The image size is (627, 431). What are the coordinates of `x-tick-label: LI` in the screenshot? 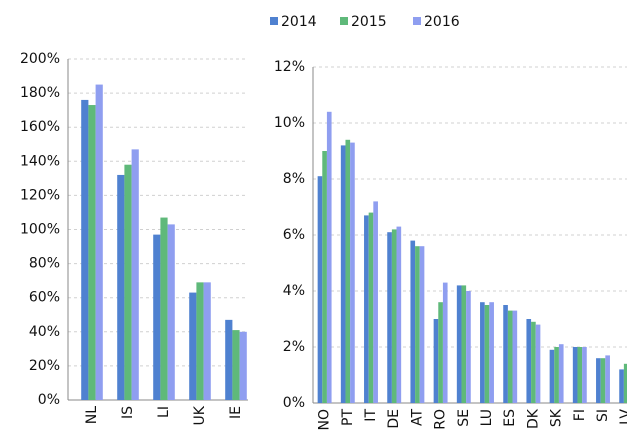 It's located at (164, 412).